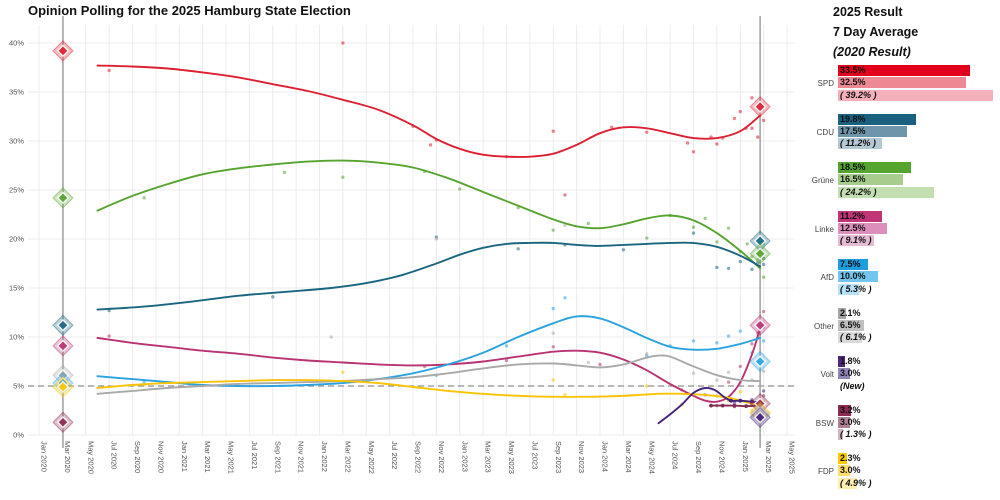 Image resolution: width=1000 pixels, height=500 pixels. What do you see at coordinates (899, 427) in the screenshot?
I see `party-result-group-bsw: BSW 3.2% 3.0% ( 1.3% )` at bounding box center [899, 427].